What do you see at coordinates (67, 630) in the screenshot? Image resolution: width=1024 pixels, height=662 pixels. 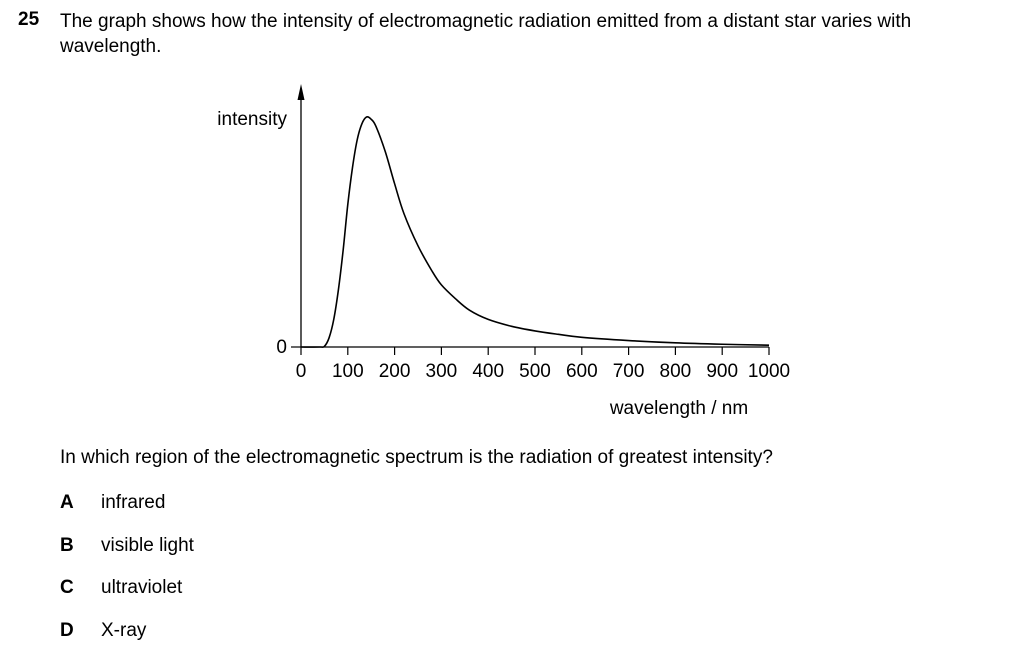 I see `option-letter: D` at bounding box center [67, 630].